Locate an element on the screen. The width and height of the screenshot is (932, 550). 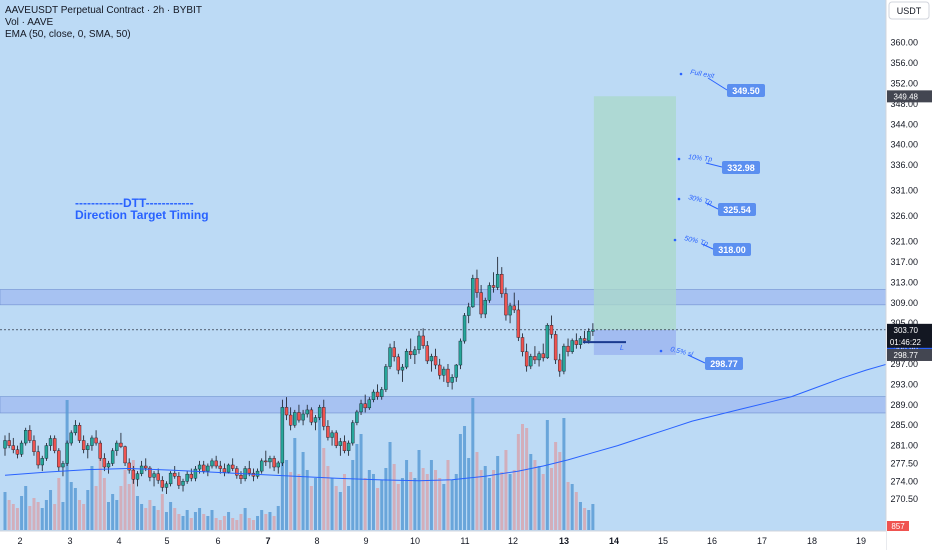
price-tick-label: 321.00 is located at coordinates (904, 242).